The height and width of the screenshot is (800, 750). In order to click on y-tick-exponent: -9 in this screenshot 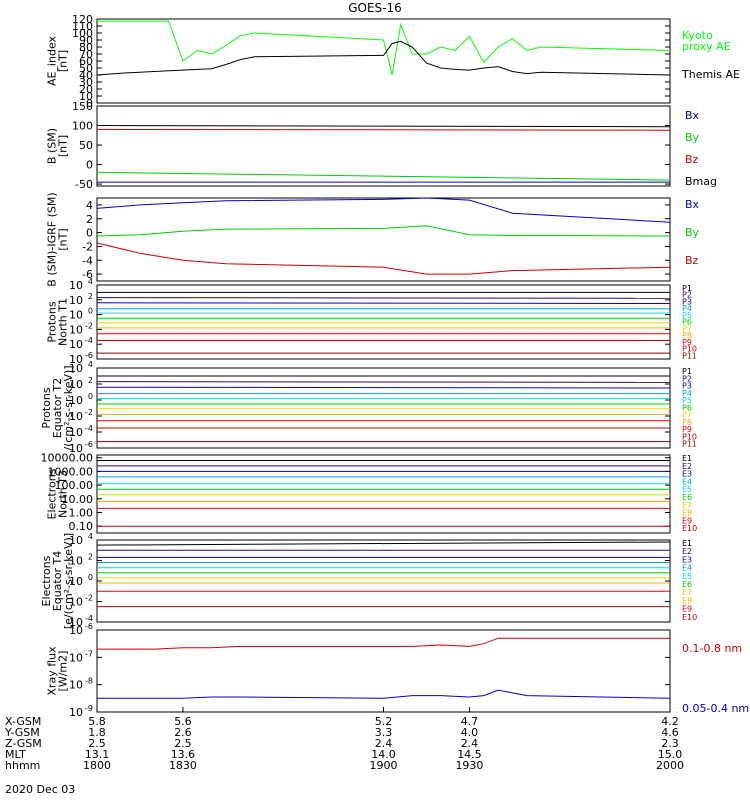, I will do `click(89, 708)`.